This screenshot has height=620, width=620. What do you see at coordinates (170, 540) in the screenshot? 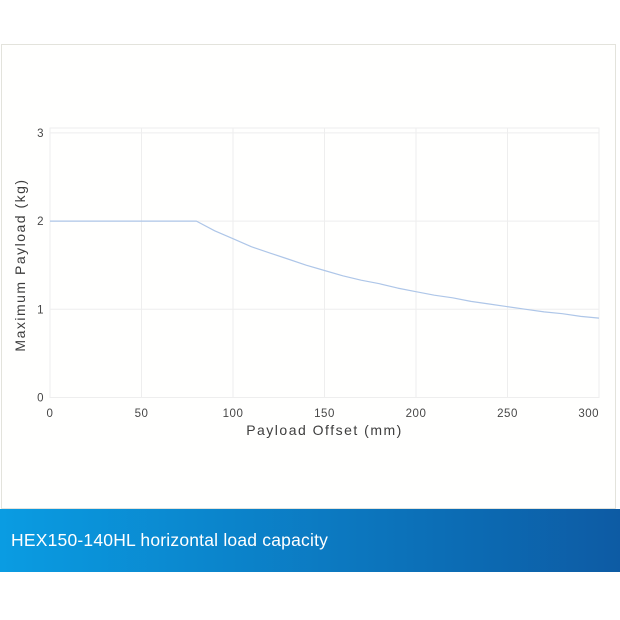
I see `caption-text: HEX150-140HL horizontal load capacity` at bounding box center [170, 540].